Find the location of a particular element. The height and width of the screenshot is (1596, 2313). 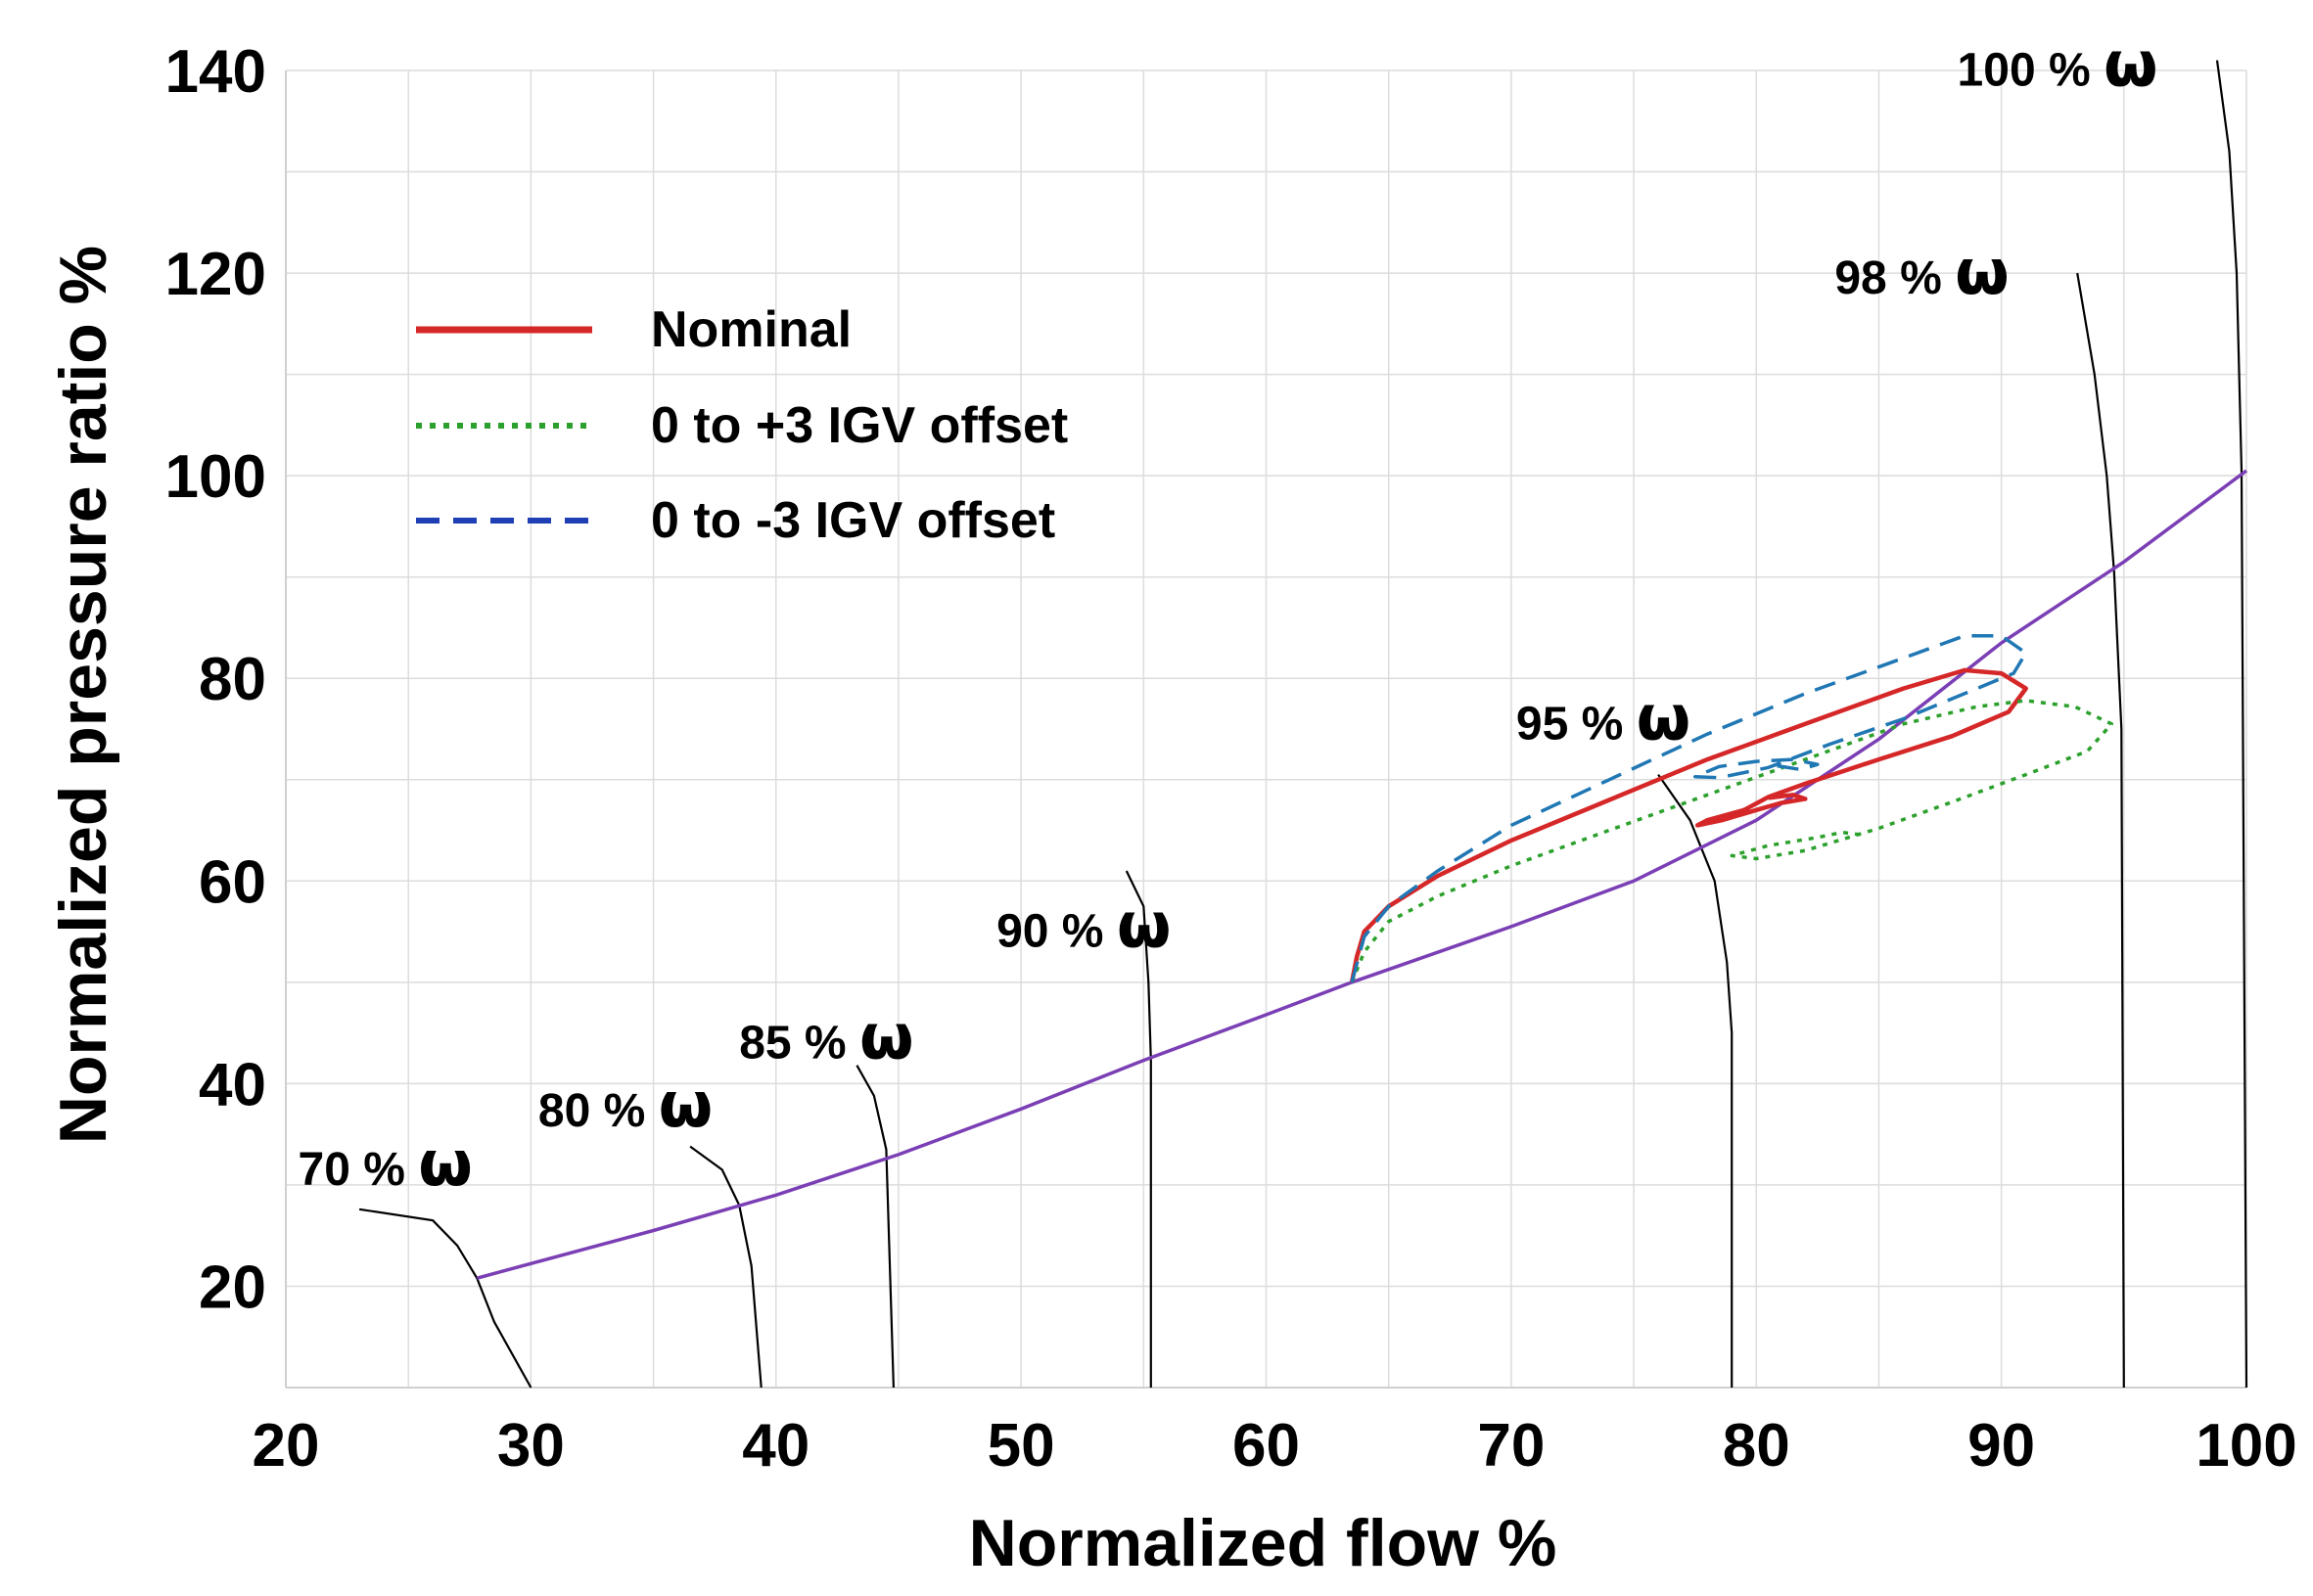

speed-line-label: 98 % ω is located at coordinates (1921, 273).